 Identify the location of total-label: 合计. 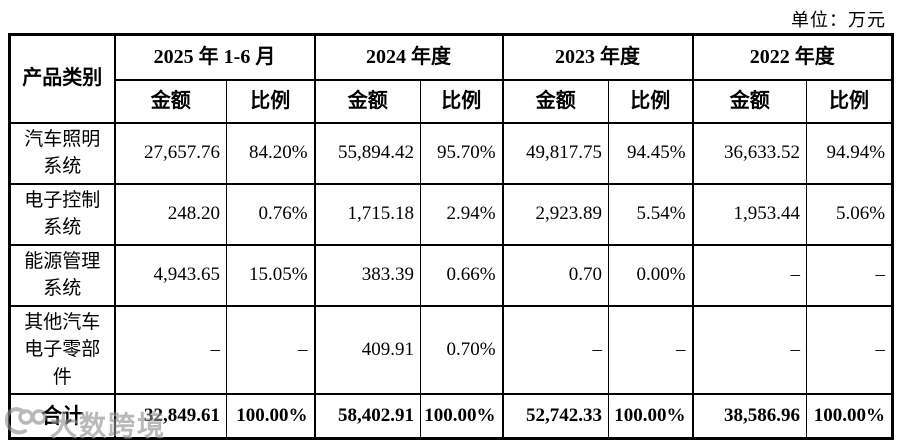
(62, 416).